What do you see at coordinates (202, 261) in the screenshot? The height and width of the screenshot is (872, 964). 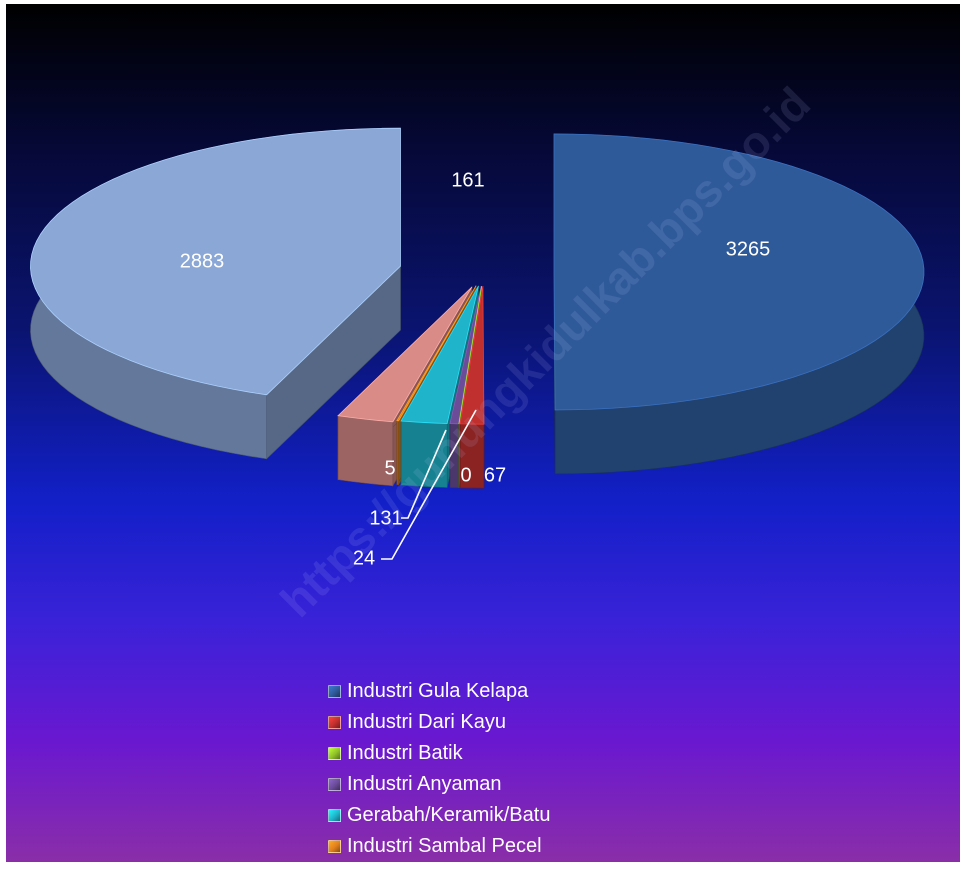 I see `data-label-7: 2883` at bounding box center [202, 261].